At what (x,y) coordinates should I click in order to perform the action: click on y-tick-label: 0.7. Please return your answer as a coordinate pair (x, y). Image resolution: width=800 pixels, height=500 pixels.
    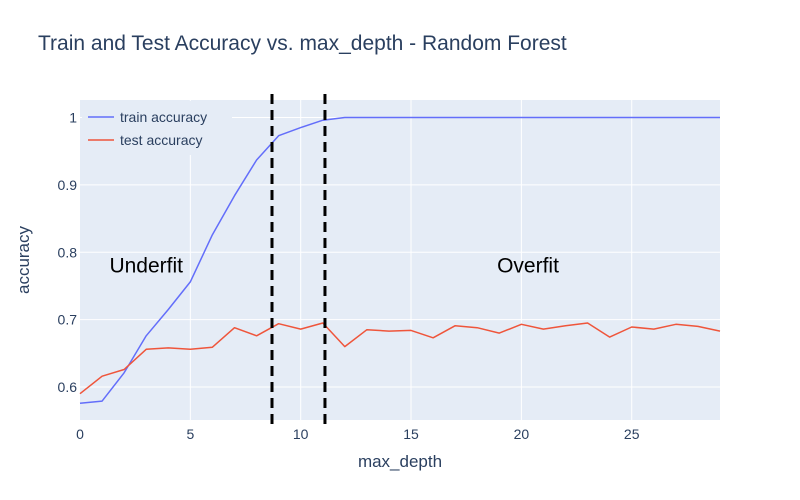
    Looking at the image, I should click on (68, 320).